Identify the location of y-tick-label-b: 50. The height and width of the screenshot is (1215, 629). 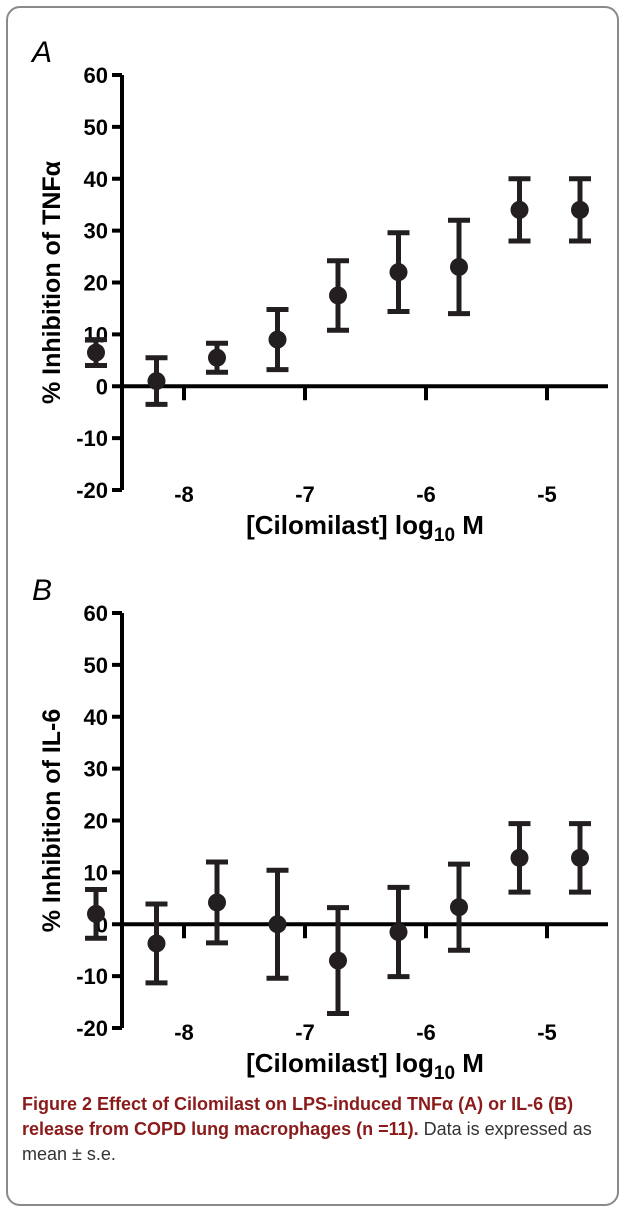
(96, 665).